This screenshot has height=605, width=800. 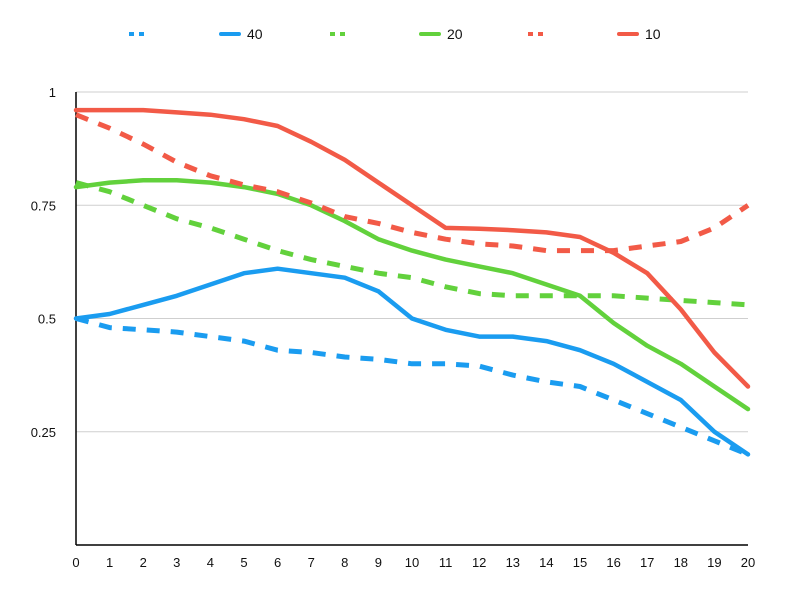 I want to click on x-tick-label: 16, so click(x=613, y=562).